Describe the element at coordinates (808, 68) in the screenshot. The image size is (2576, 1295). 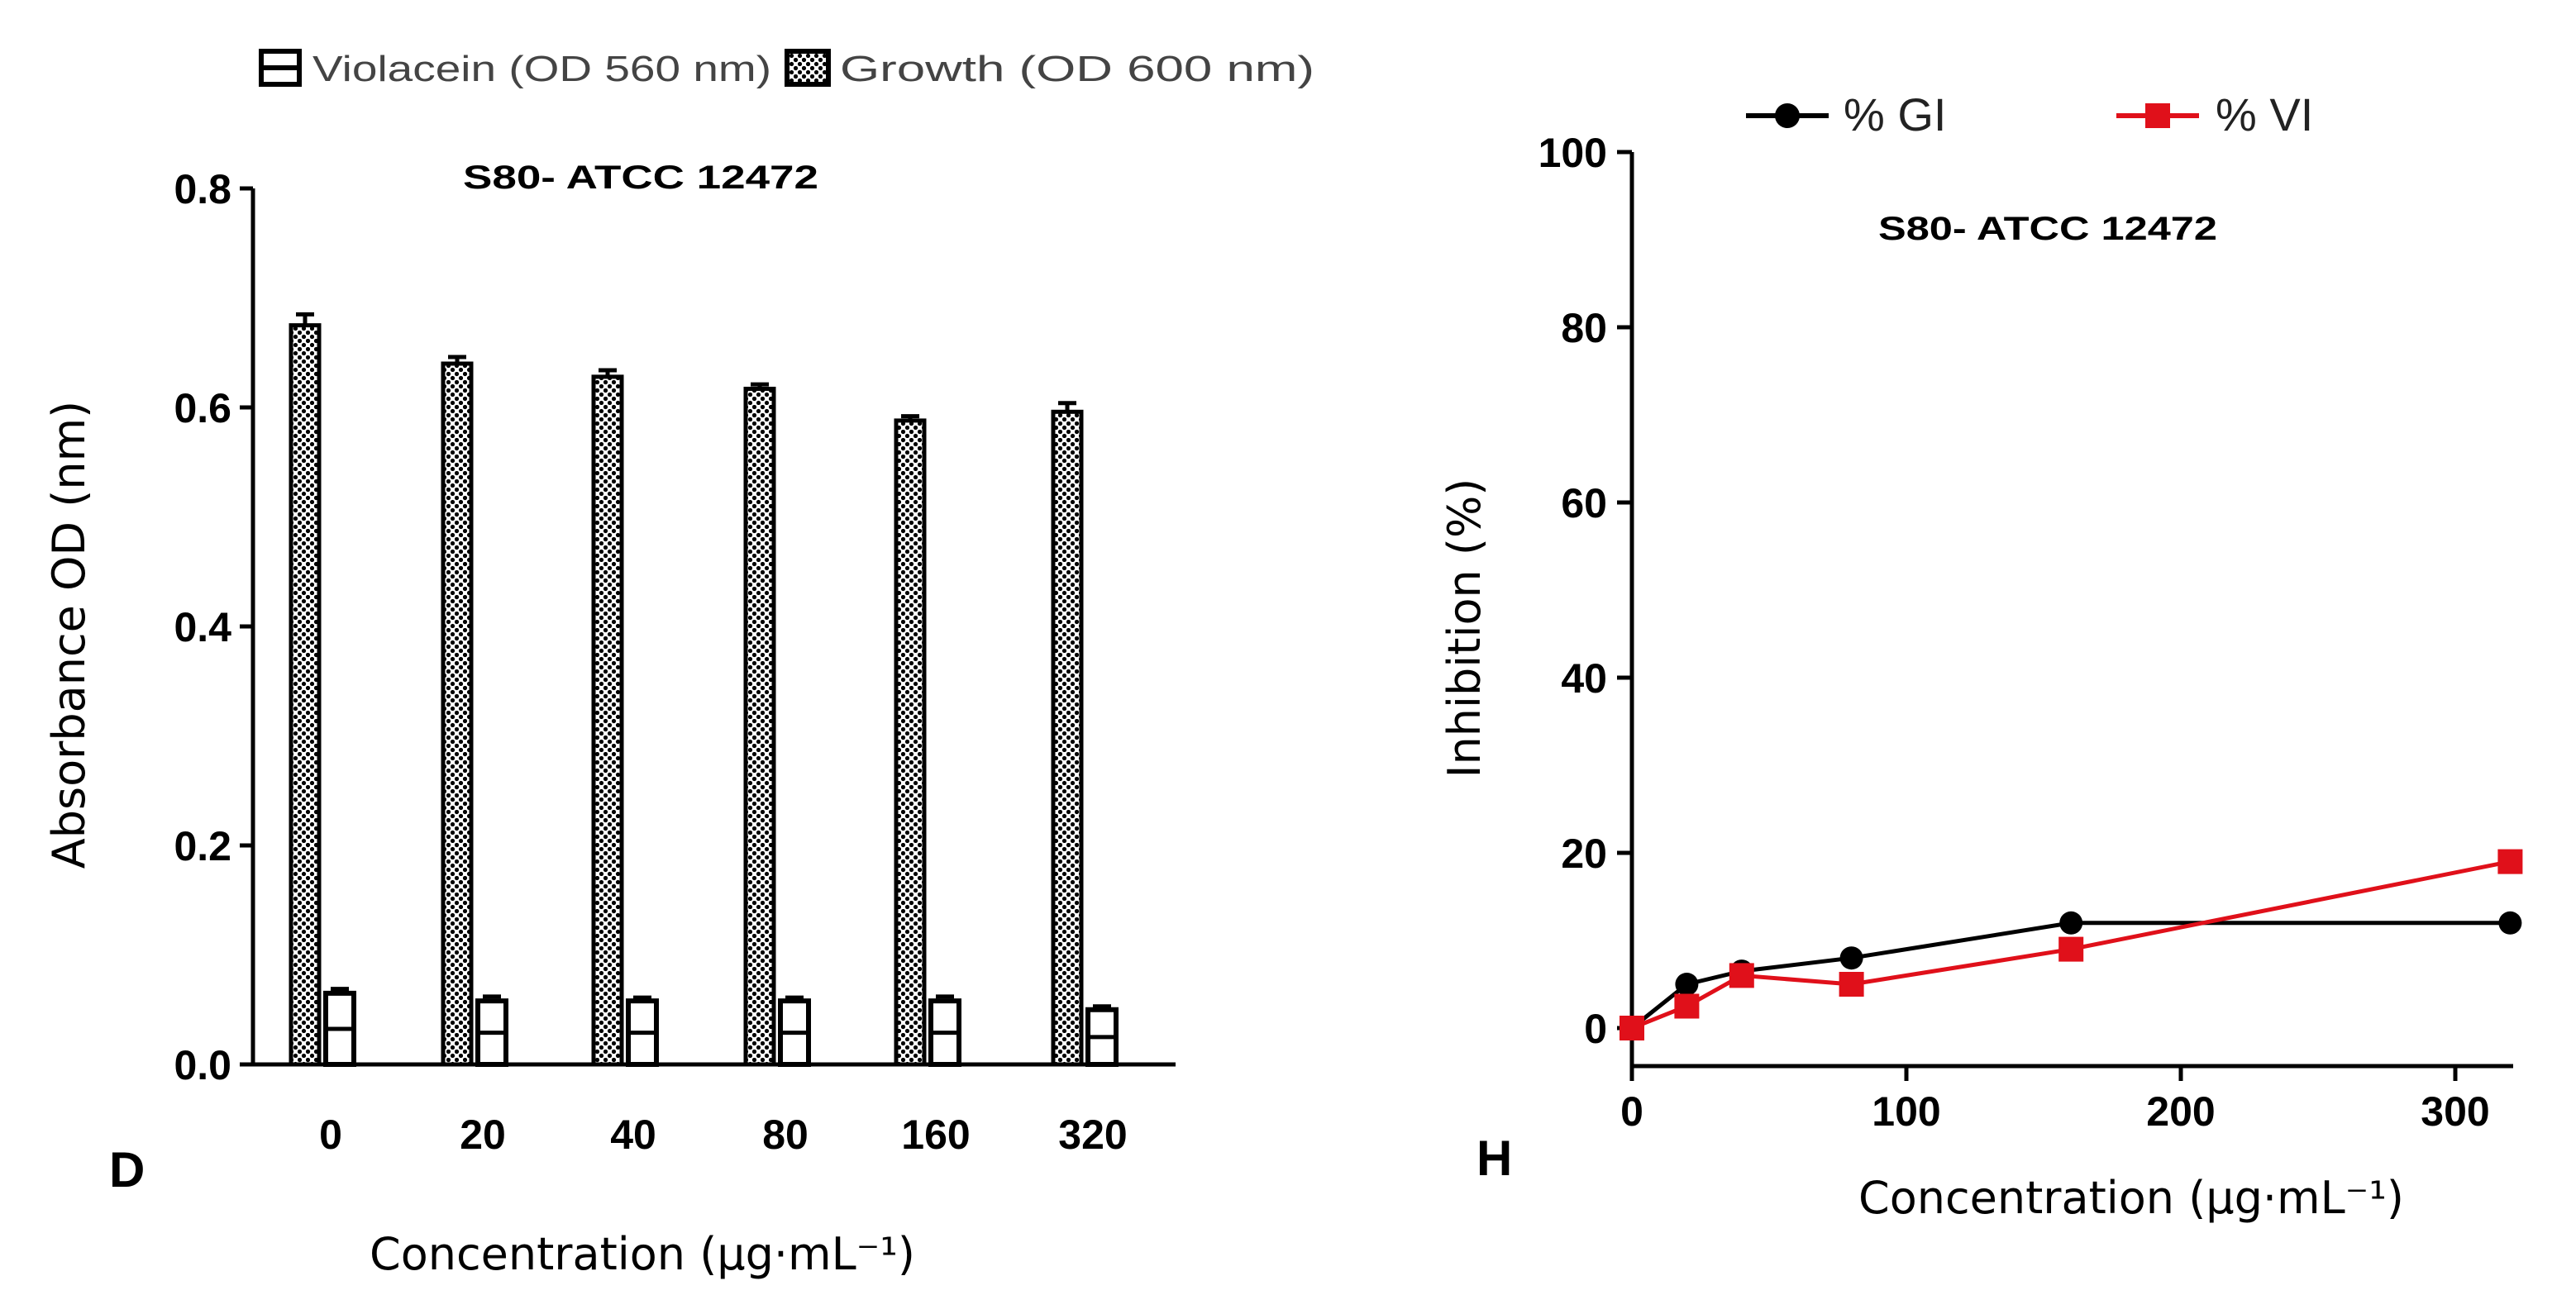
I see `legend-swatch-growth` at that location.